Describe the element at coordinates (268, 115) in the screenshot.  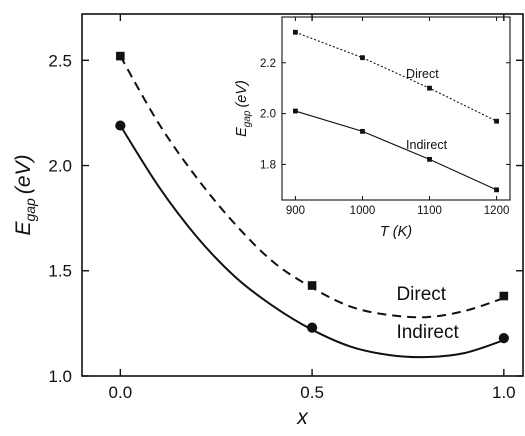
I see `inset-y-tick-label: 2.0` at that location.